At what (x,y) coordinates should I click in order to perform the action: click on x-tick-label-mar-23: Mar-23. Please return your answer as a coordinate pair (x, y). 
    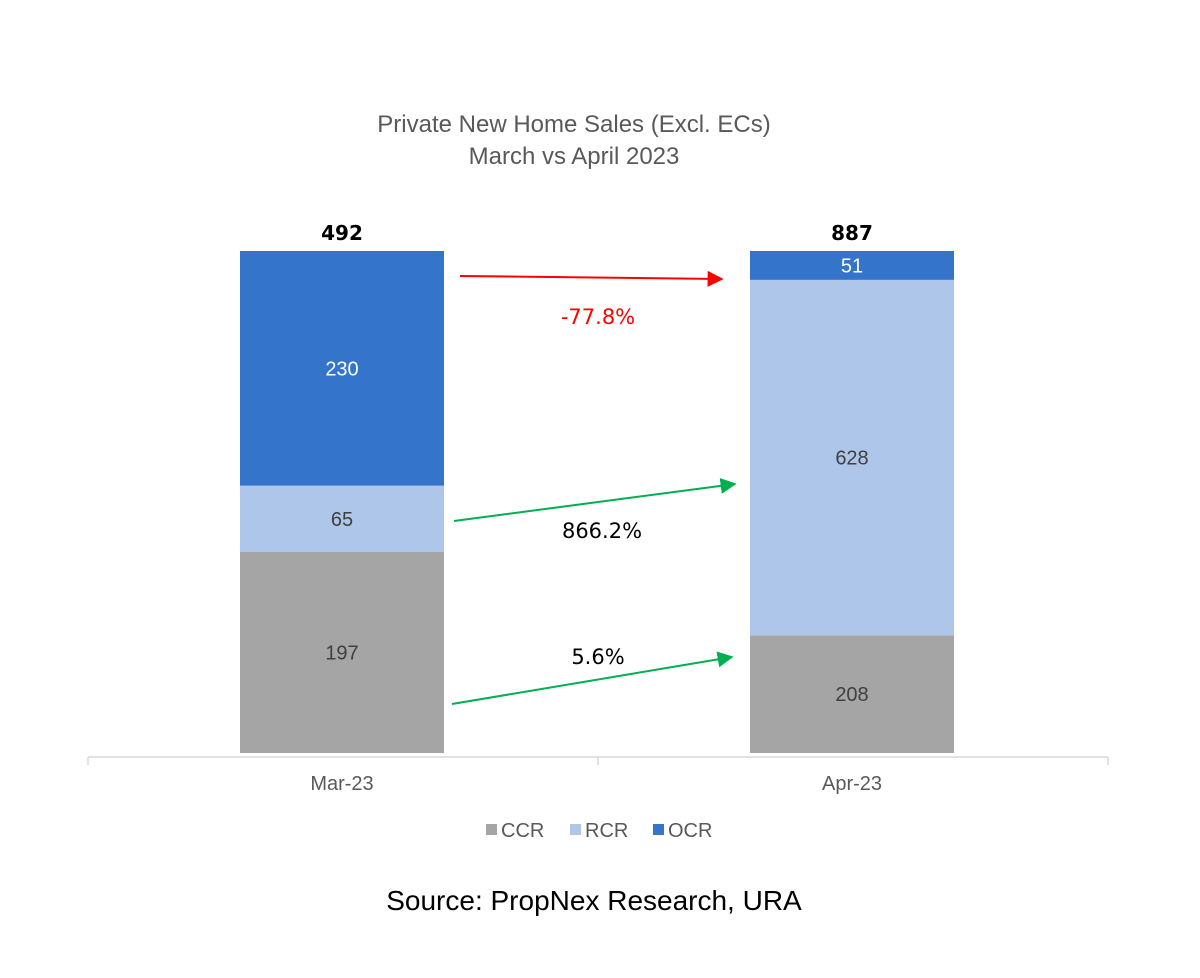
    Looking at the image, I should click on (341, 784).